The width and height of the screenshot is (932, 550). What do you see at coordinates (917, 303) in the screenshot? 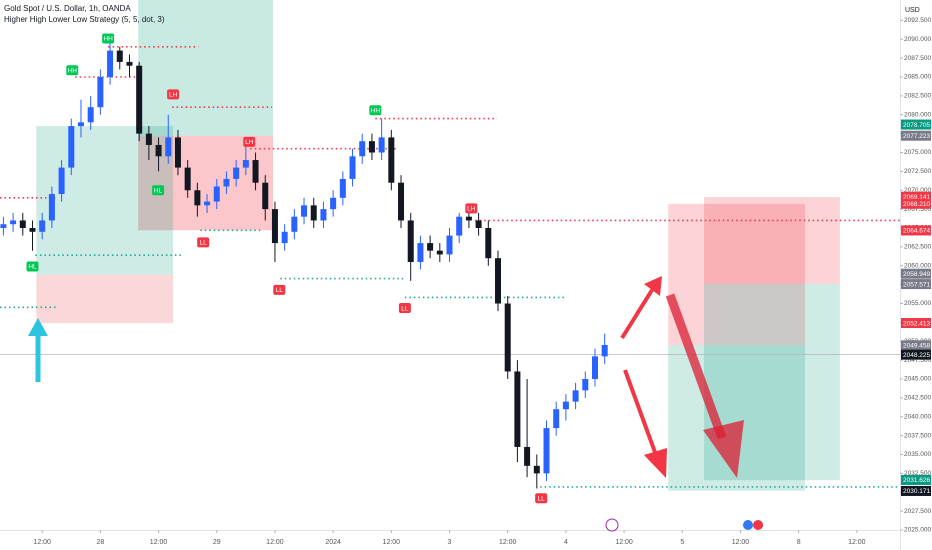
I see `y-tick-label: 2055.000` at bounding box center [917, 303].